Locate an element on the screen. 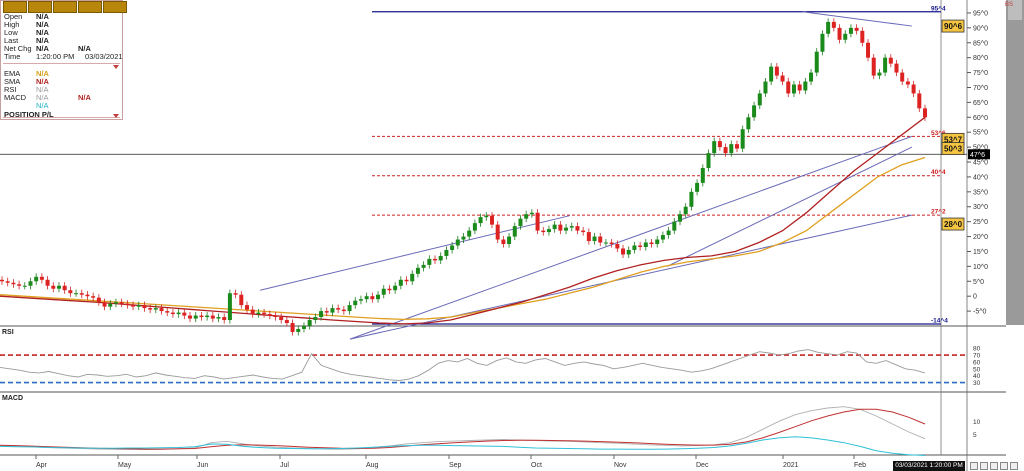 This screenshot has width=1024, height=471. info-value-open: N/A is located at coordinates (42, 16).